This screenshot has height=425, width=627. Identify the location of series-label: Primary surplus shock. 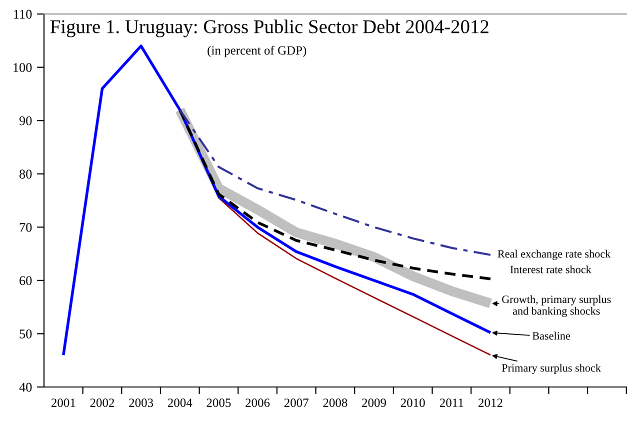
(551, 369).